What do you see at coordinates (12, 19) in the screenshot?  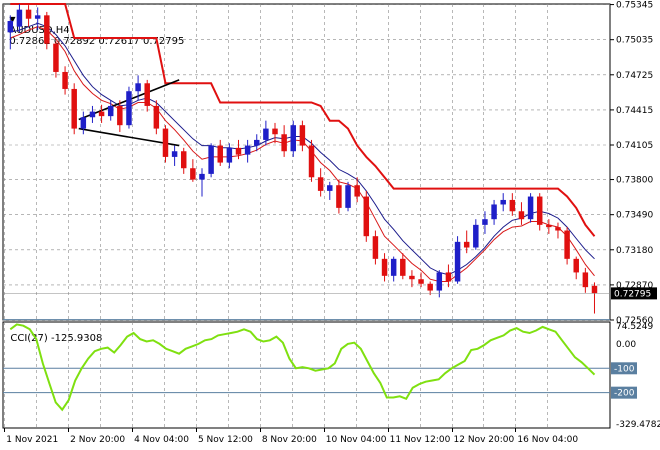 I see `dropdown-arrow-icon: ▼` at bounding box center [12, 19].